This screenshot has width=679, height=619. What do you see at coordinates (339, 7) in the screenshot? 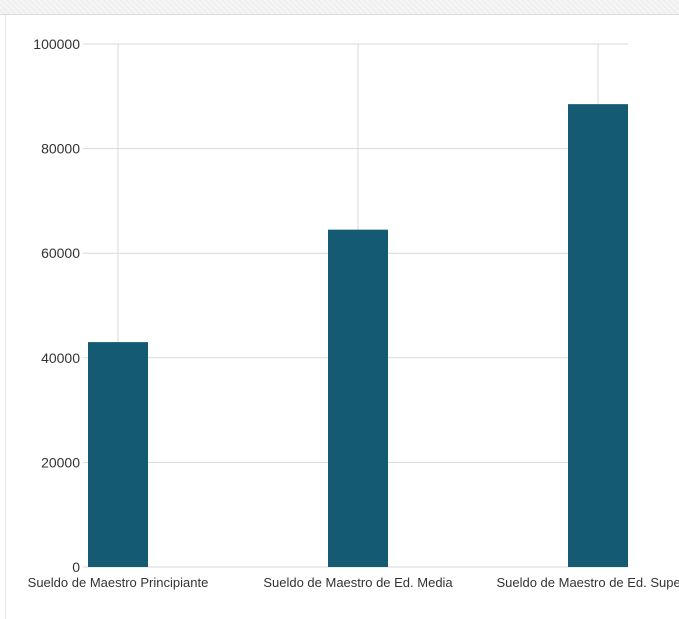
I see `top-toolbar-strip` at bounding box center [339, 7].